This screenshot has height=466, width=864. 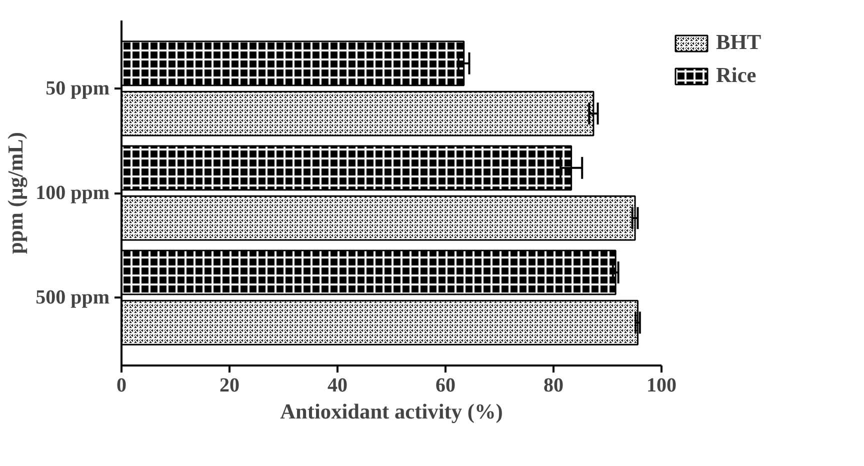 What do you see at coordinates (554, 385) in the screenshot?
I see `x-tick-label: 80` at bounding box center [554, 385].